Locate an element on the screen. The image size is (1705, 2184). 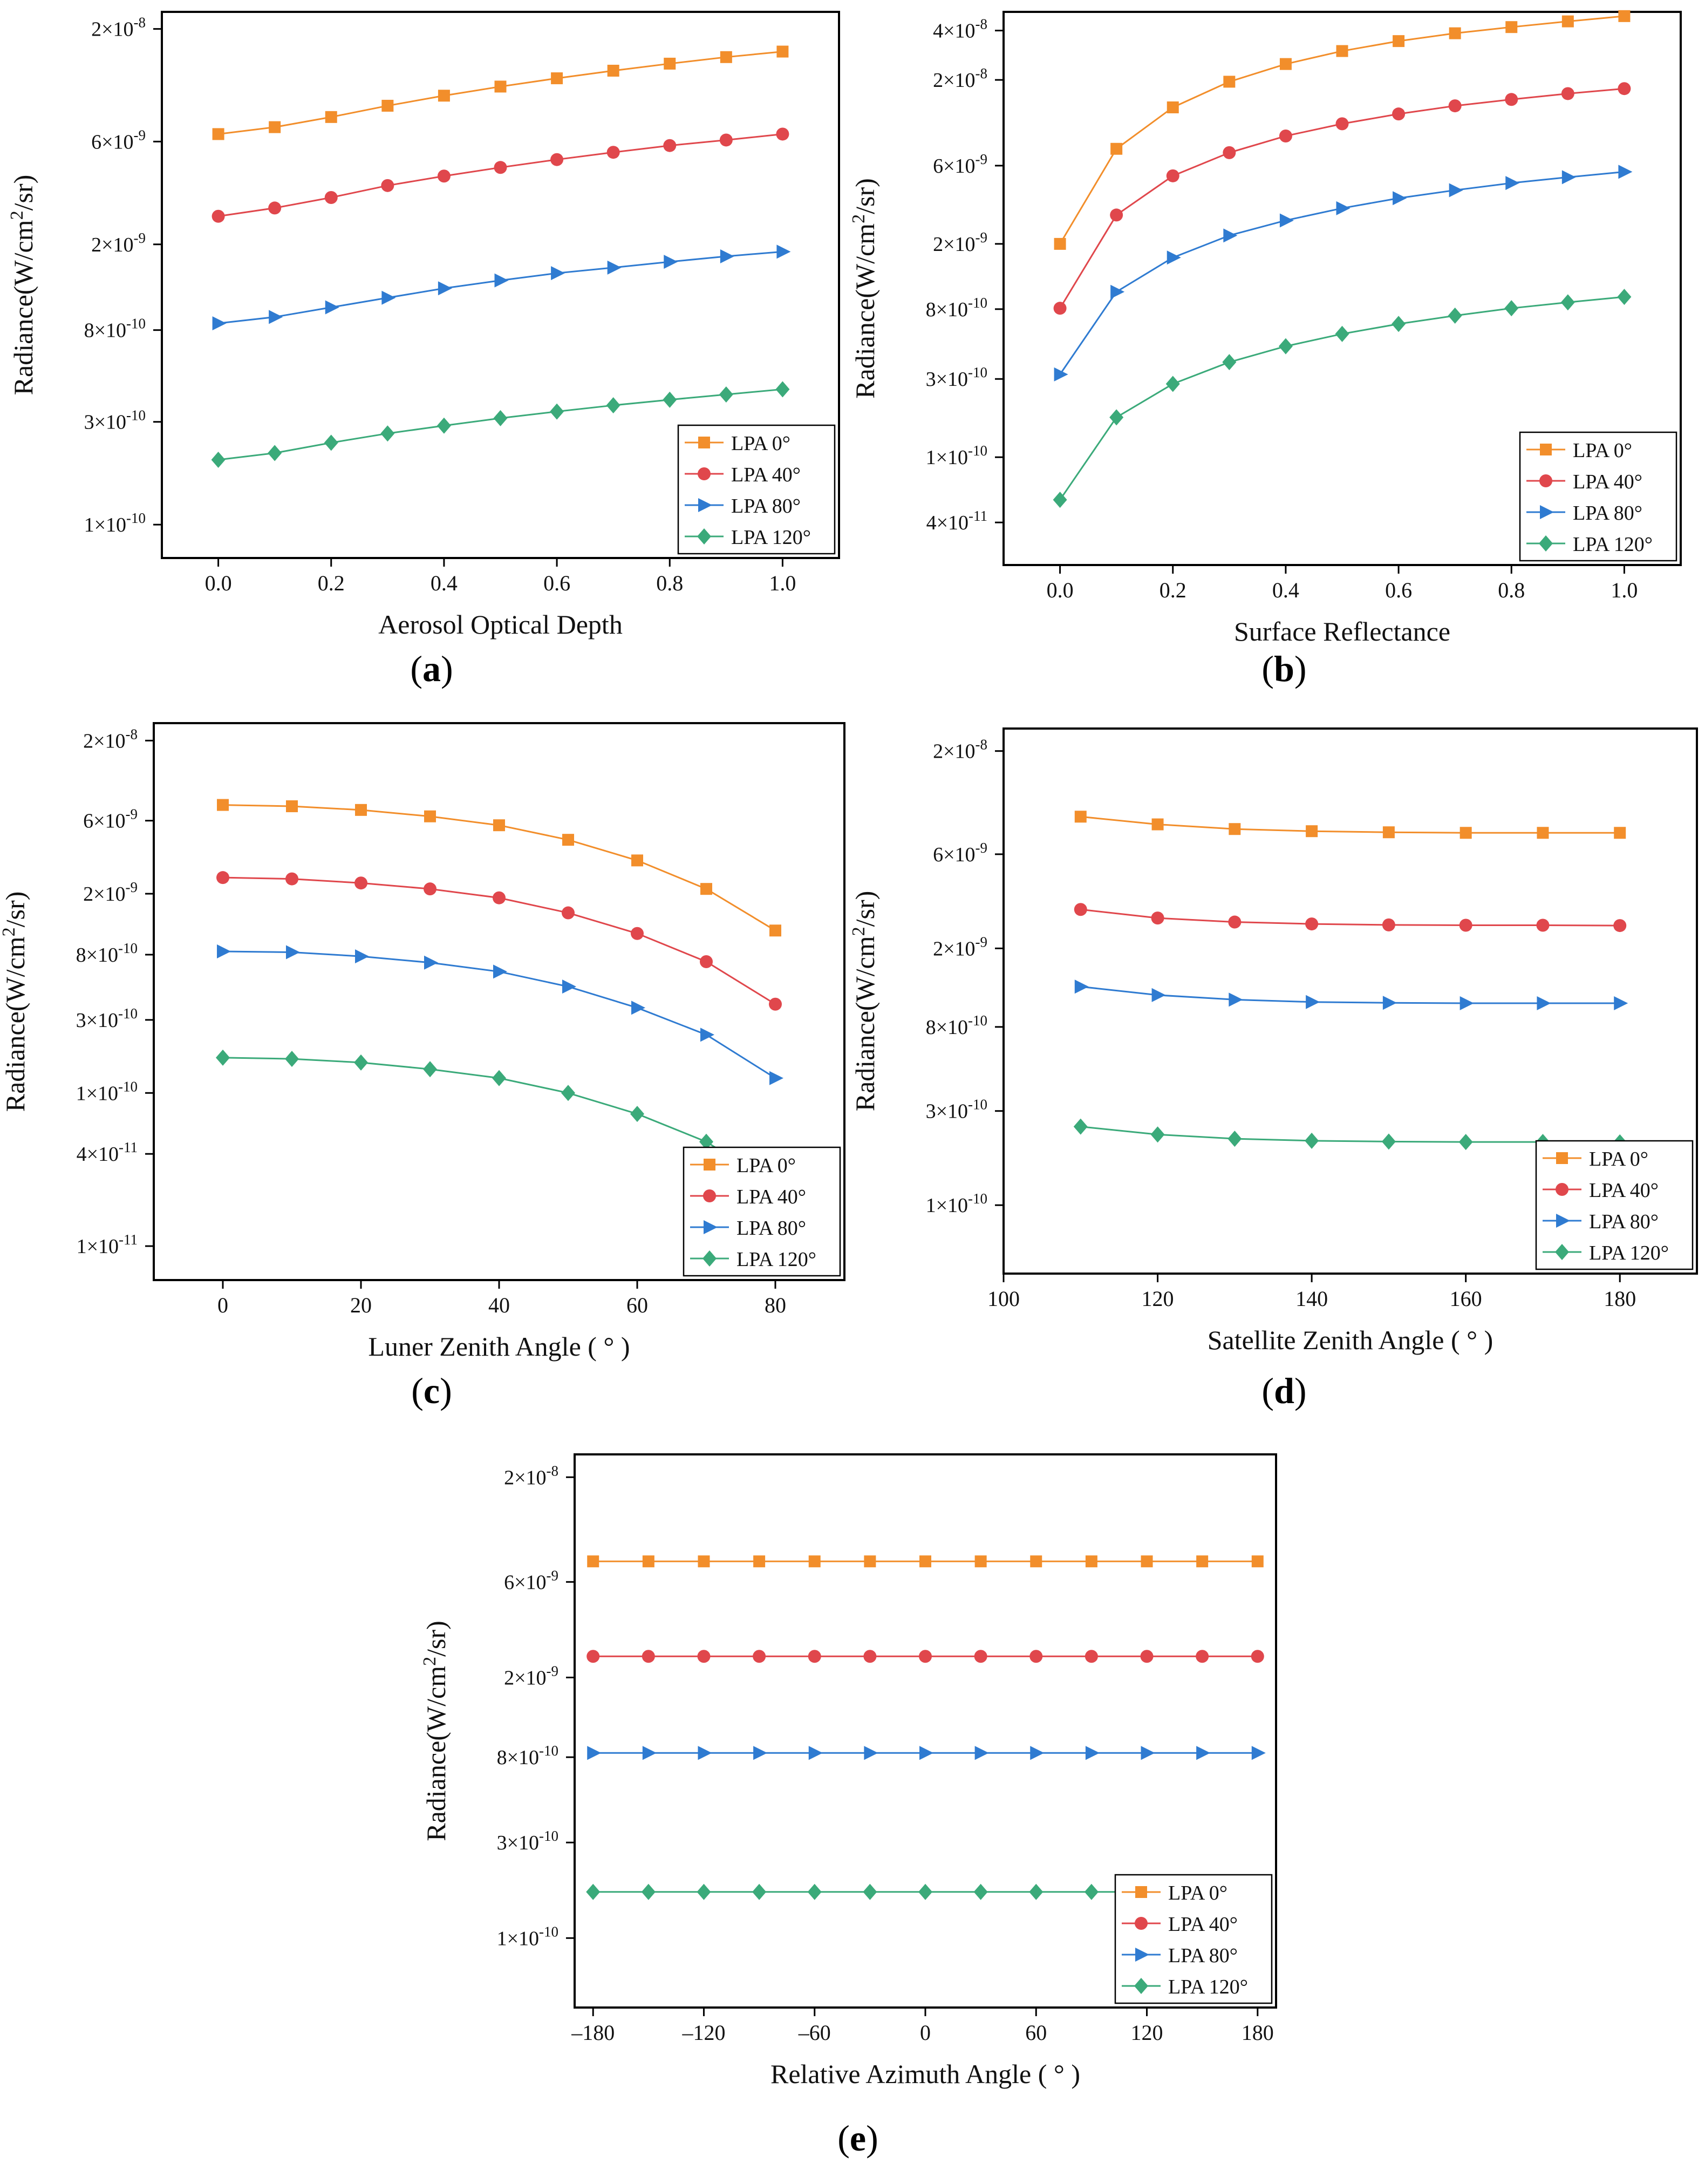
x-tick-label: 0 is located at coordinates (925, 2032).